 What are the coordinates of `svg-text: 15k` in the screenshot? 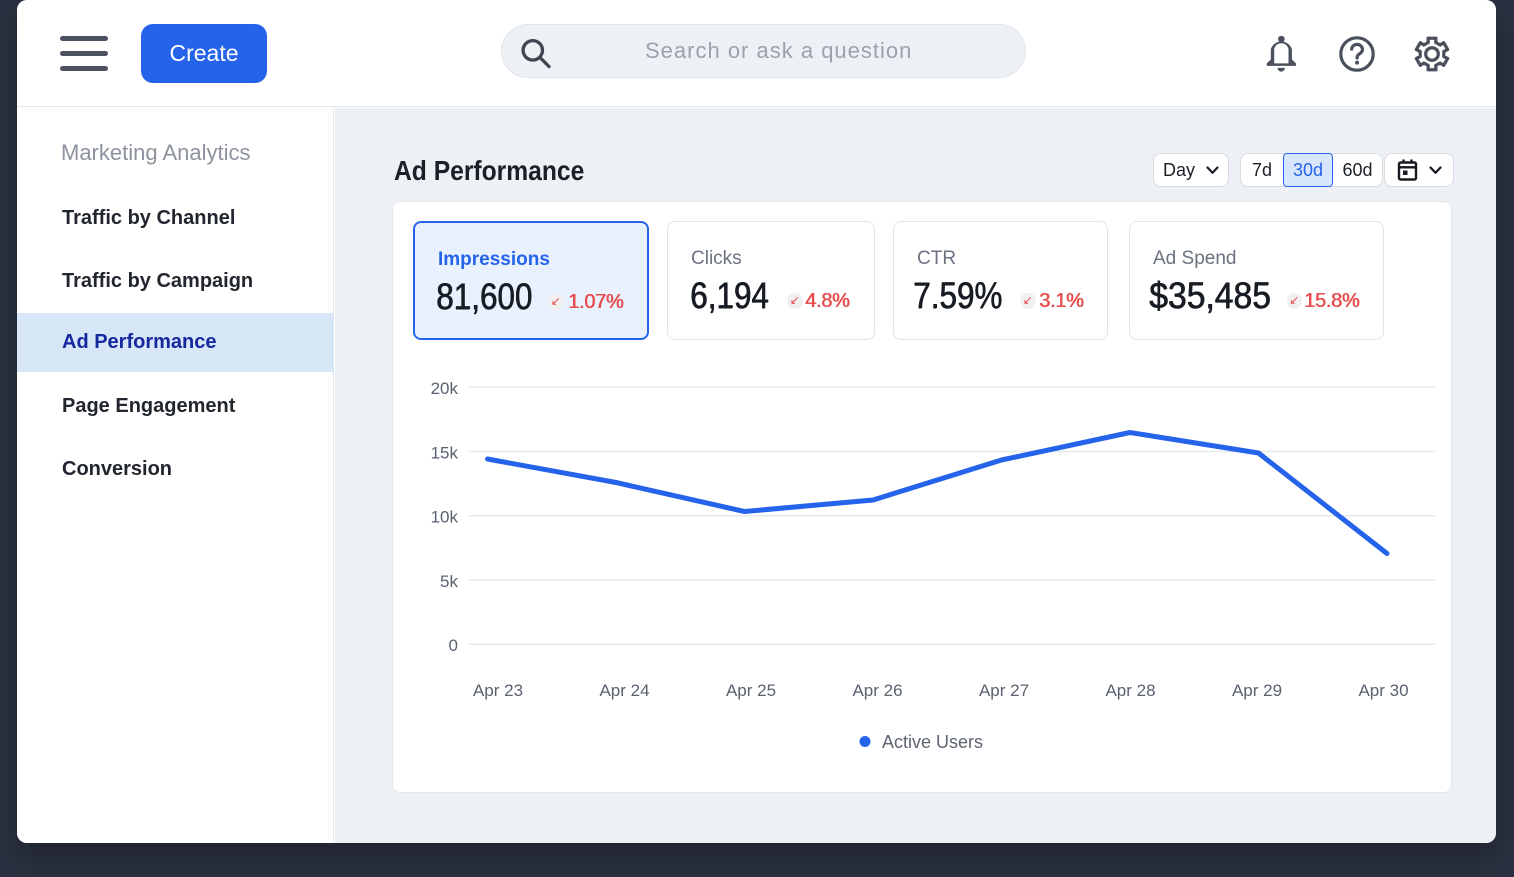 It's located at (445, 452).